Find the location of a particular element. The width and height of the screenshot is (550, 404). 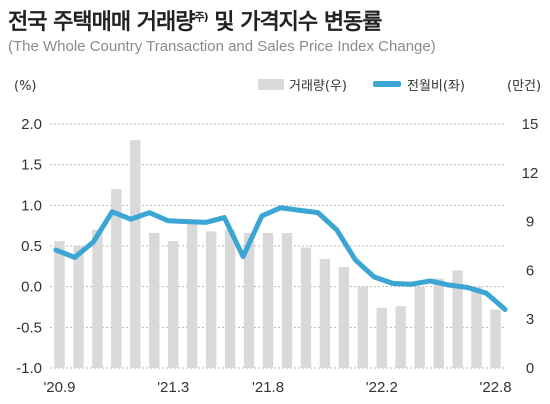

left-unit-label: (%) is located at coordinates (25, 86).